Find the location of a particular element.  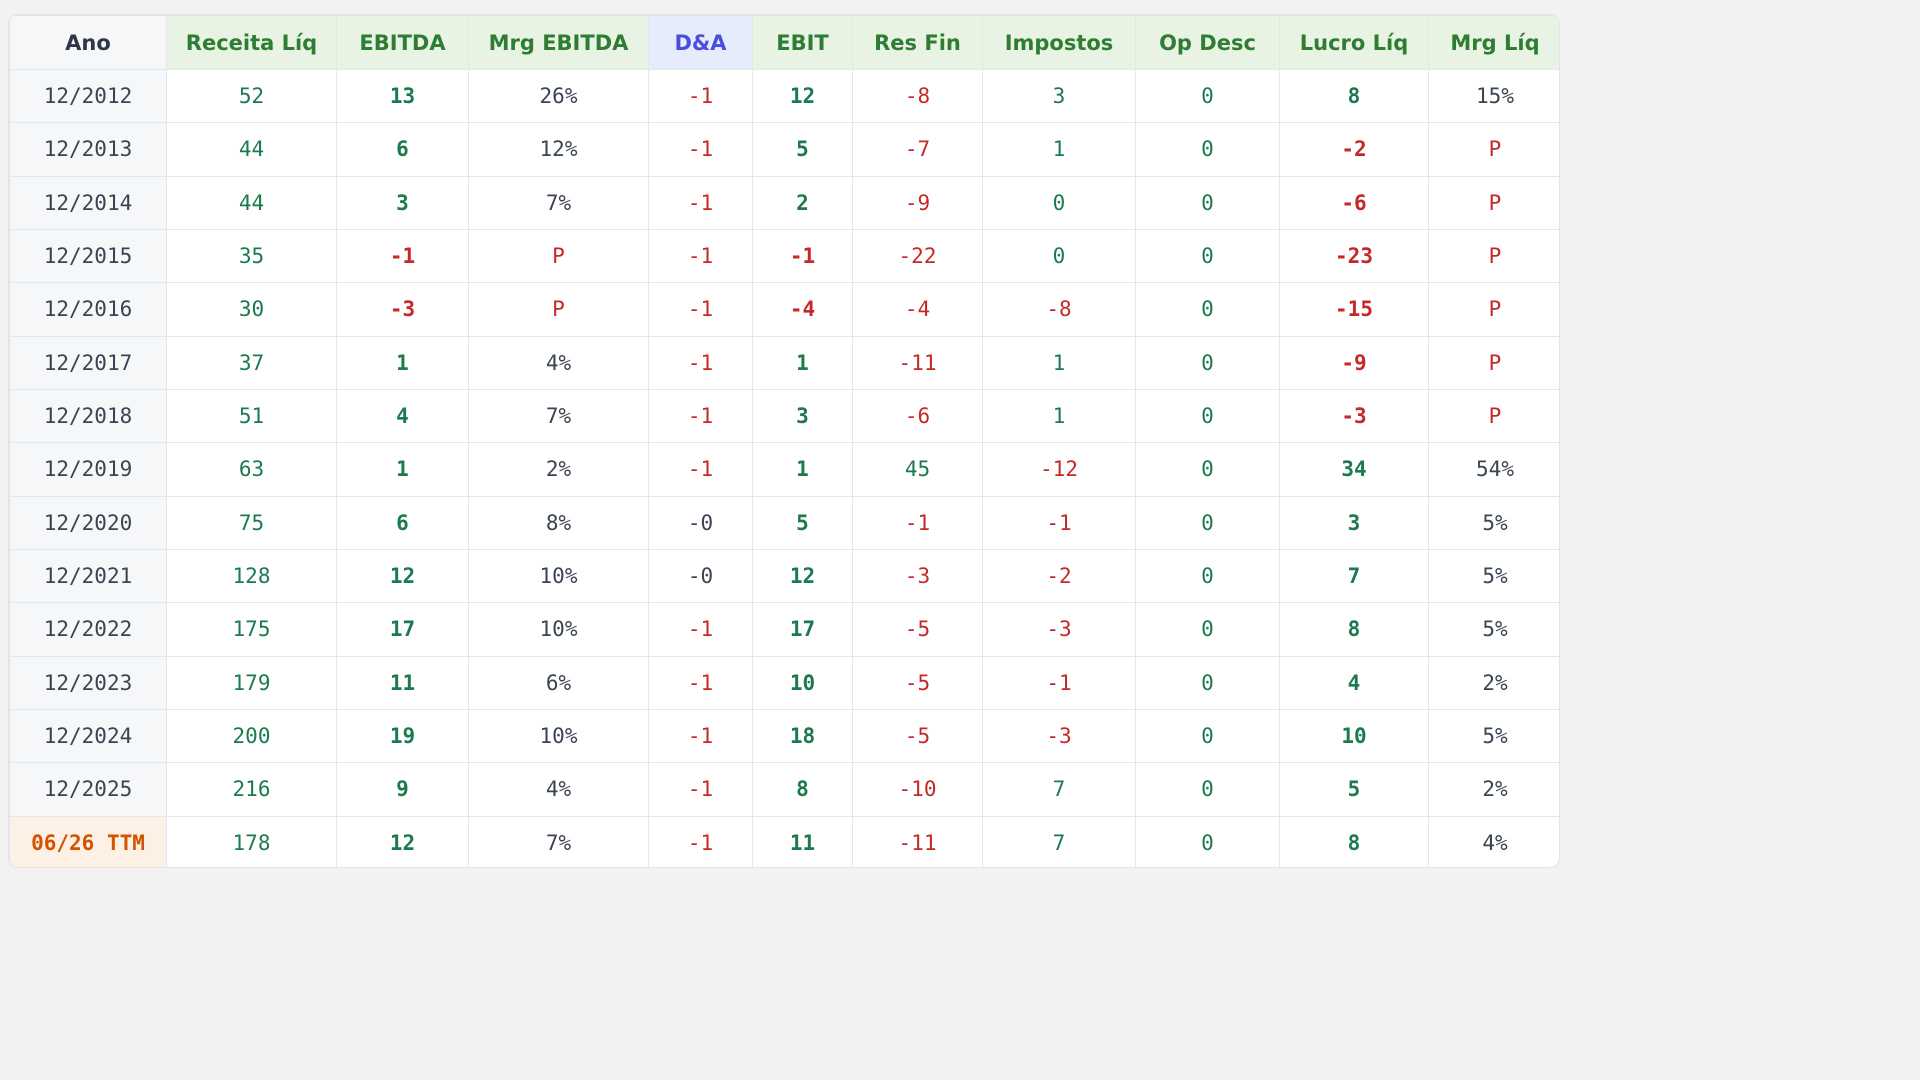

table-row: 06/26 TTM 178 12 7% -1 11 -11 7 0 8 4% is located at coordinates (784, 841).